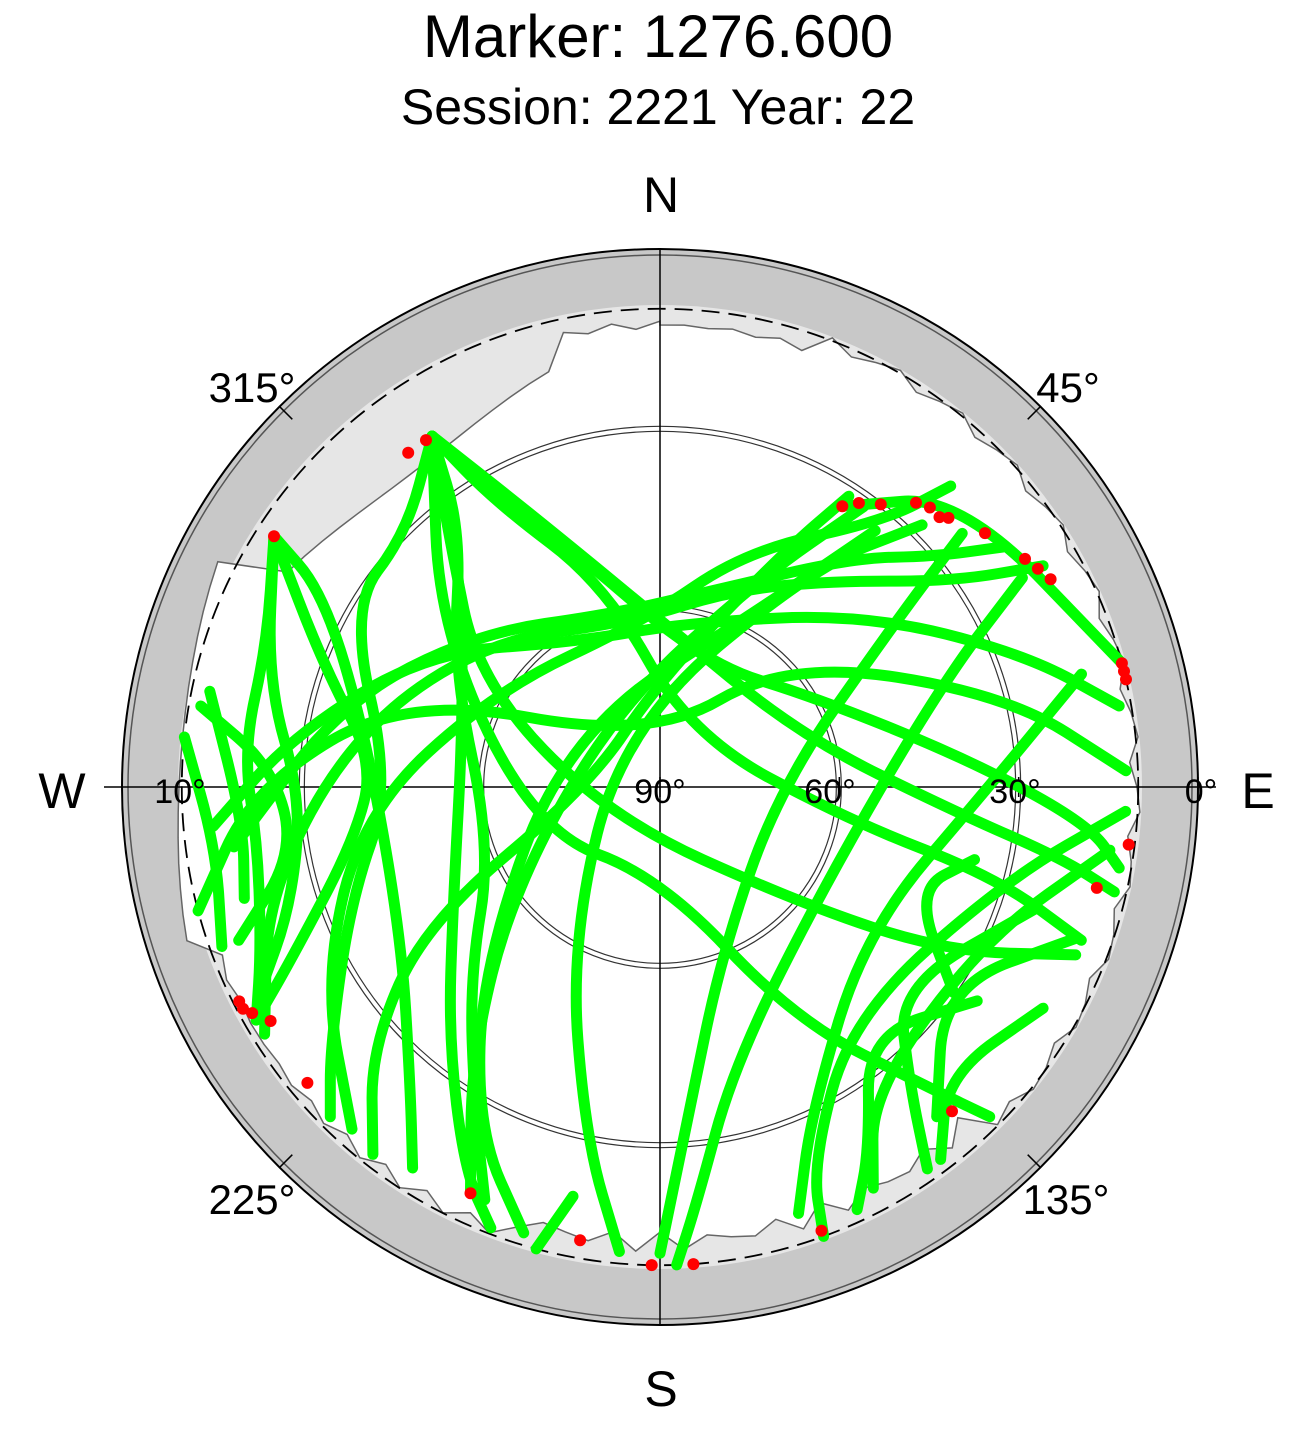  I want to click on elevation-label-0: 0°, so click(1201, 792).